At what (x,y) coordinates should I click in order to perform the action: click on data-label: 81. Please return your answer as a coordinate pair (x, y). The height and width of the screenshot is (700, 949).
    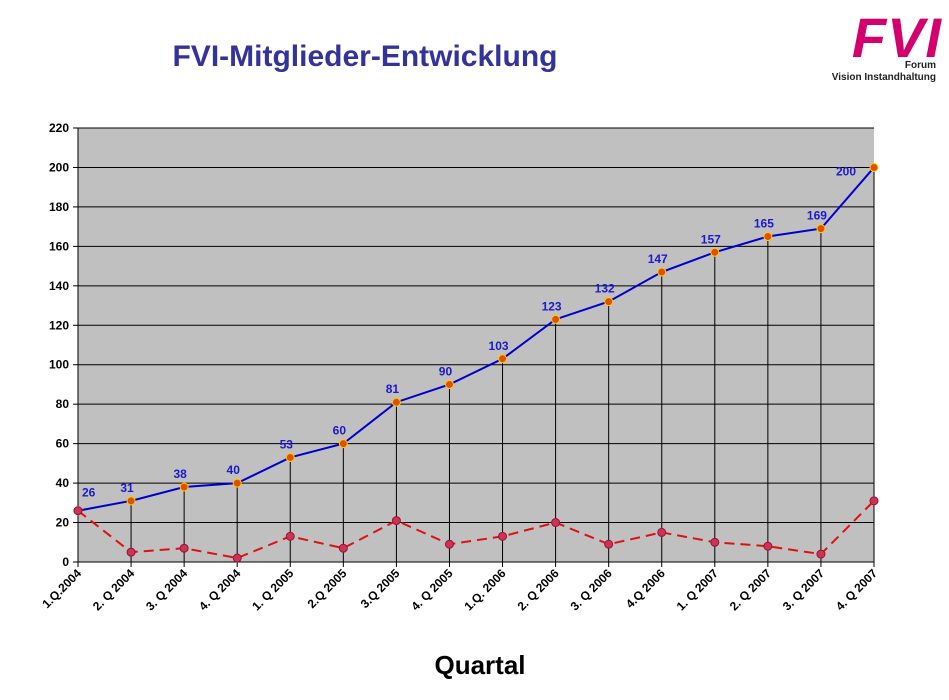
    Looking at the image, I should click on (393, 389).